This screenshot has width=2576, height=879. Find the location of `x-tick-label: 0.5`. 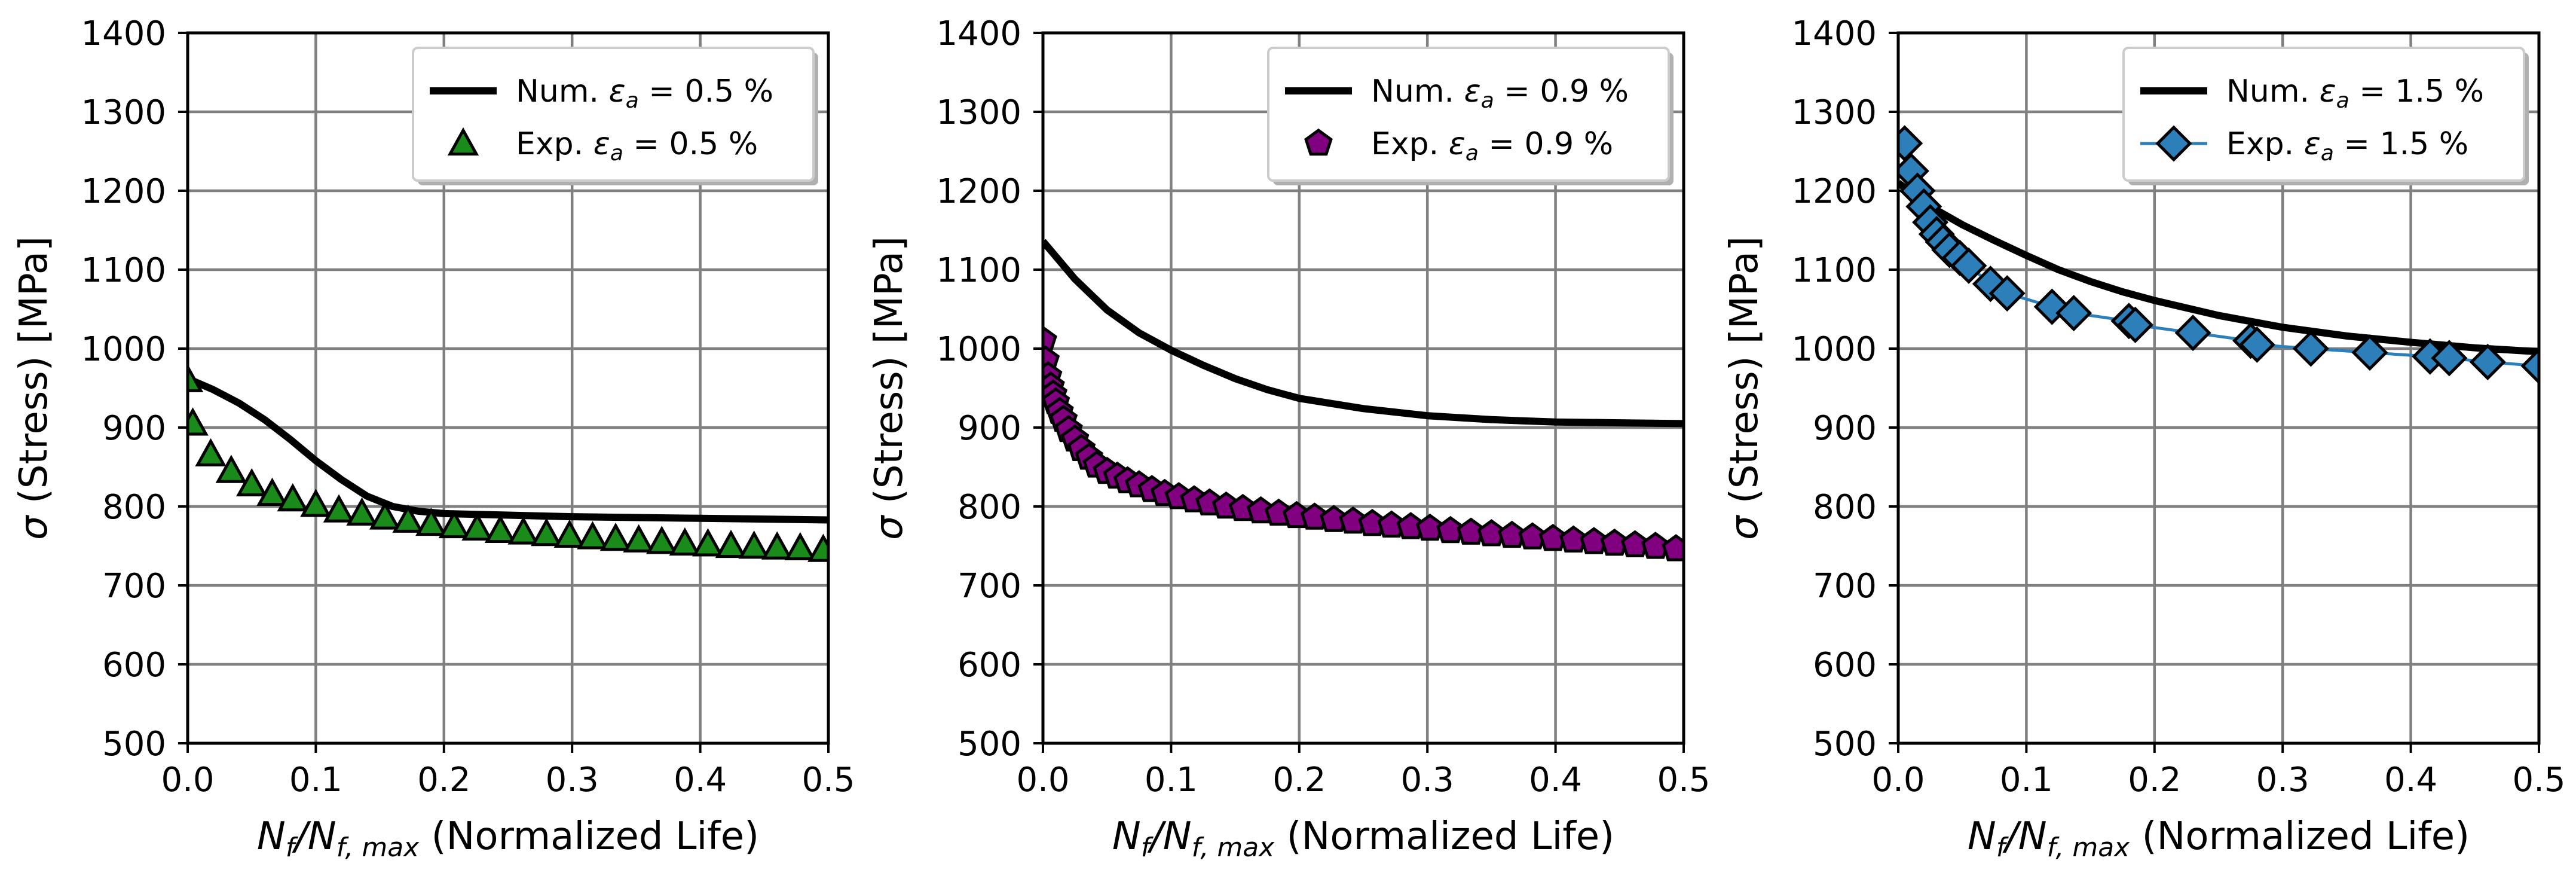

x-tick-label: 0.5 is located at coordinates (828, 780).